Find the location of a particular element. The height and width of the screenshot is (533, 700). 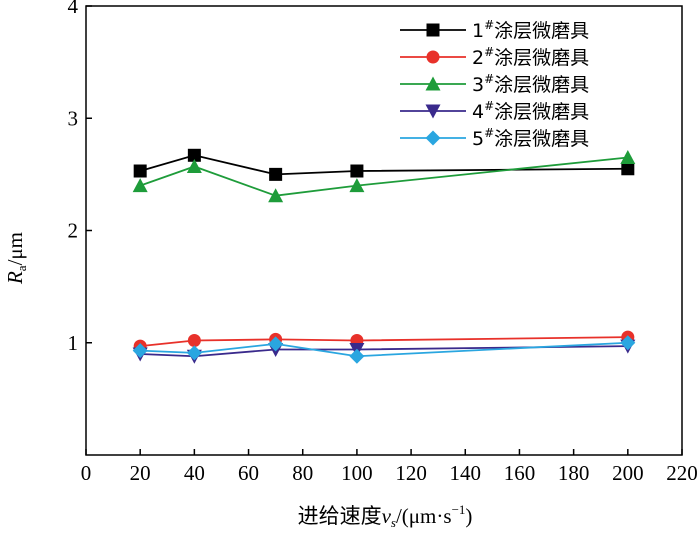

x-tick-label: 180 is located at coordinates (574, 473).